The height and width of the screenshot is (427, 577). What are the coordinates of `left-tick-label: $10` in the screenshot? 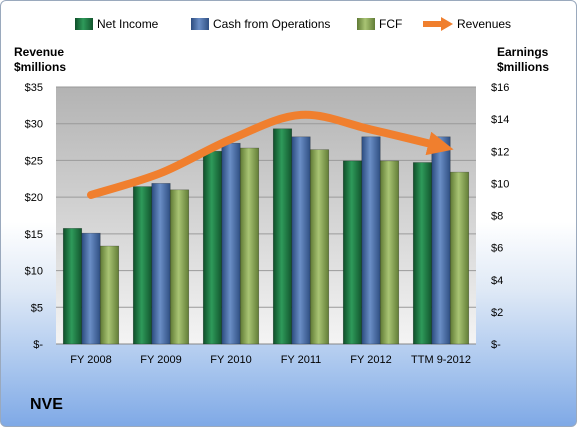 It's located at (34, 272).